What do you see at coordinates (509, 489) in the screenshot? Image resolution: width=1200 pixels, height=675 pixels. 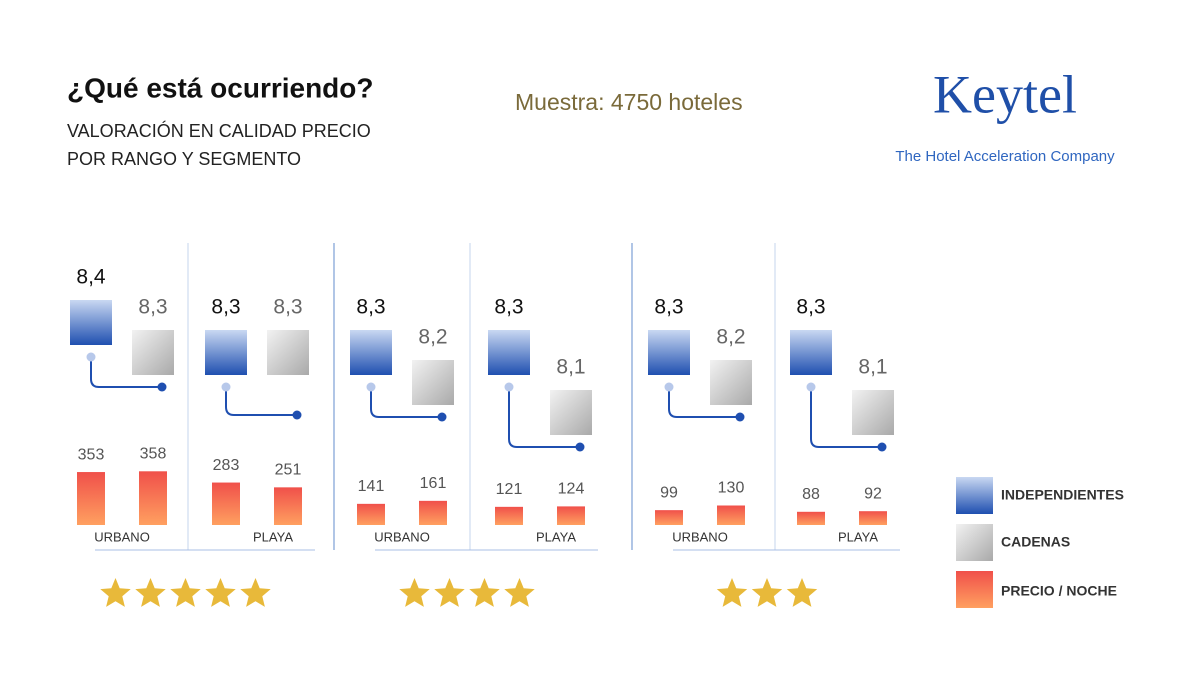 I see `price-label: 121` at bounding box center [509, 489].